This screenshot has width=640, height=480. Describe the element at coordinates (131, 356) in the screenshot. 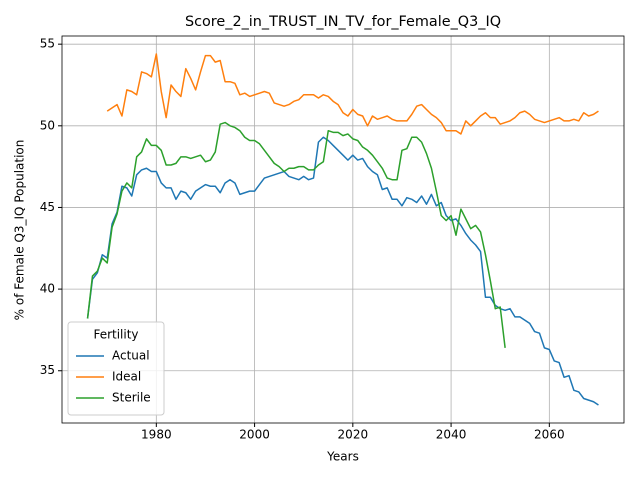

I see `legend-label: Actual` at that location.